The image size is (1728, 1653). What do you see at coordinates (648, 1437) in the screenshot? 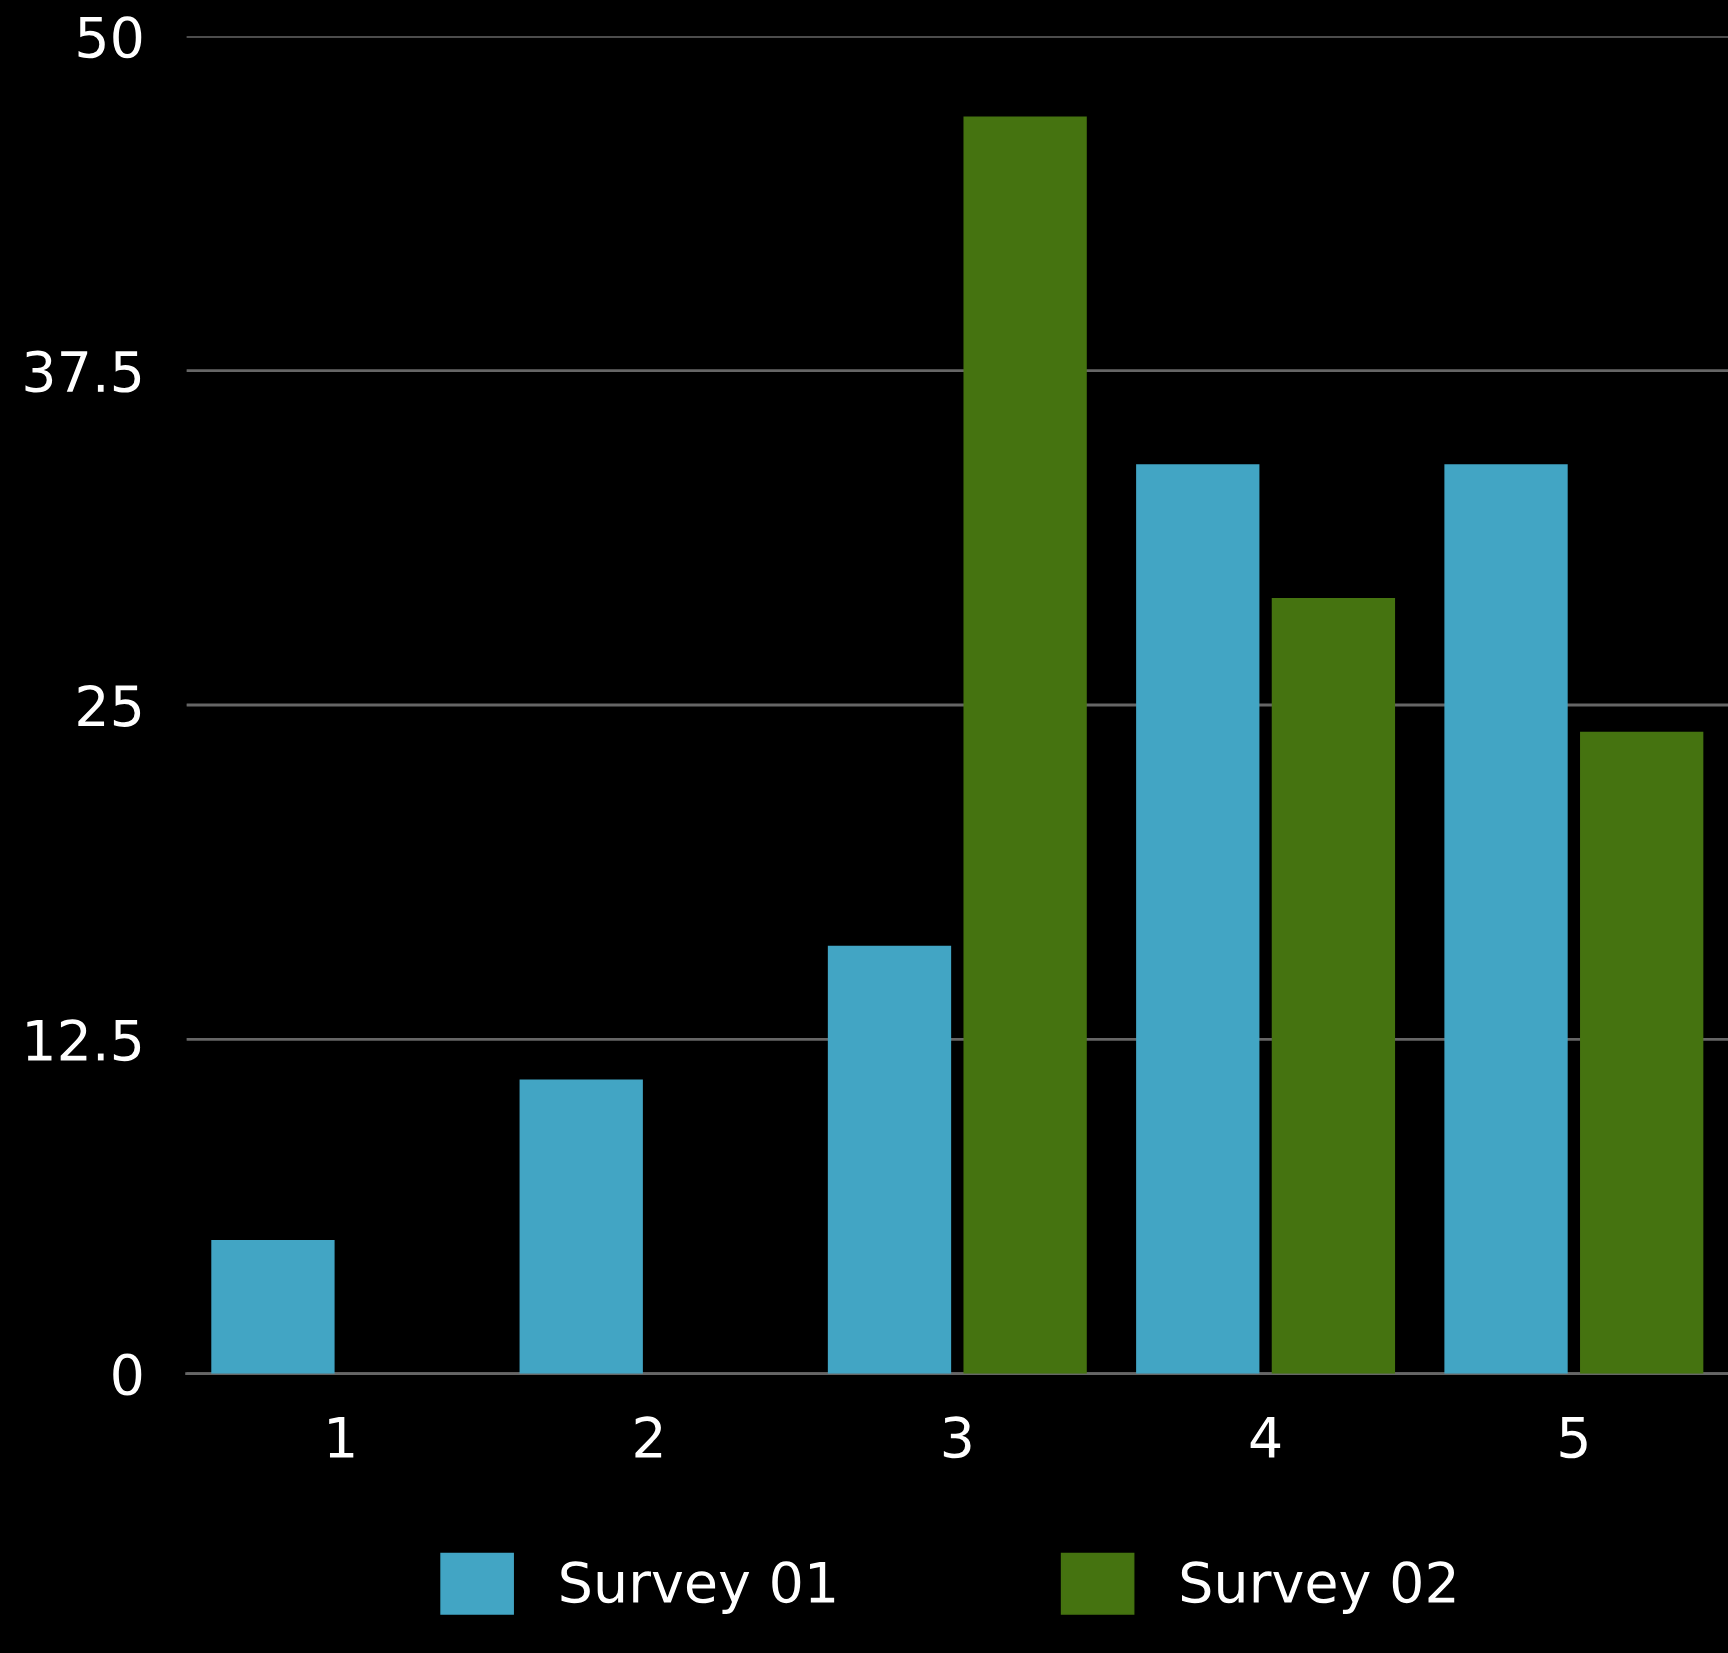
I see `x-tick-label: 2` at bounding box center [648, 1437].